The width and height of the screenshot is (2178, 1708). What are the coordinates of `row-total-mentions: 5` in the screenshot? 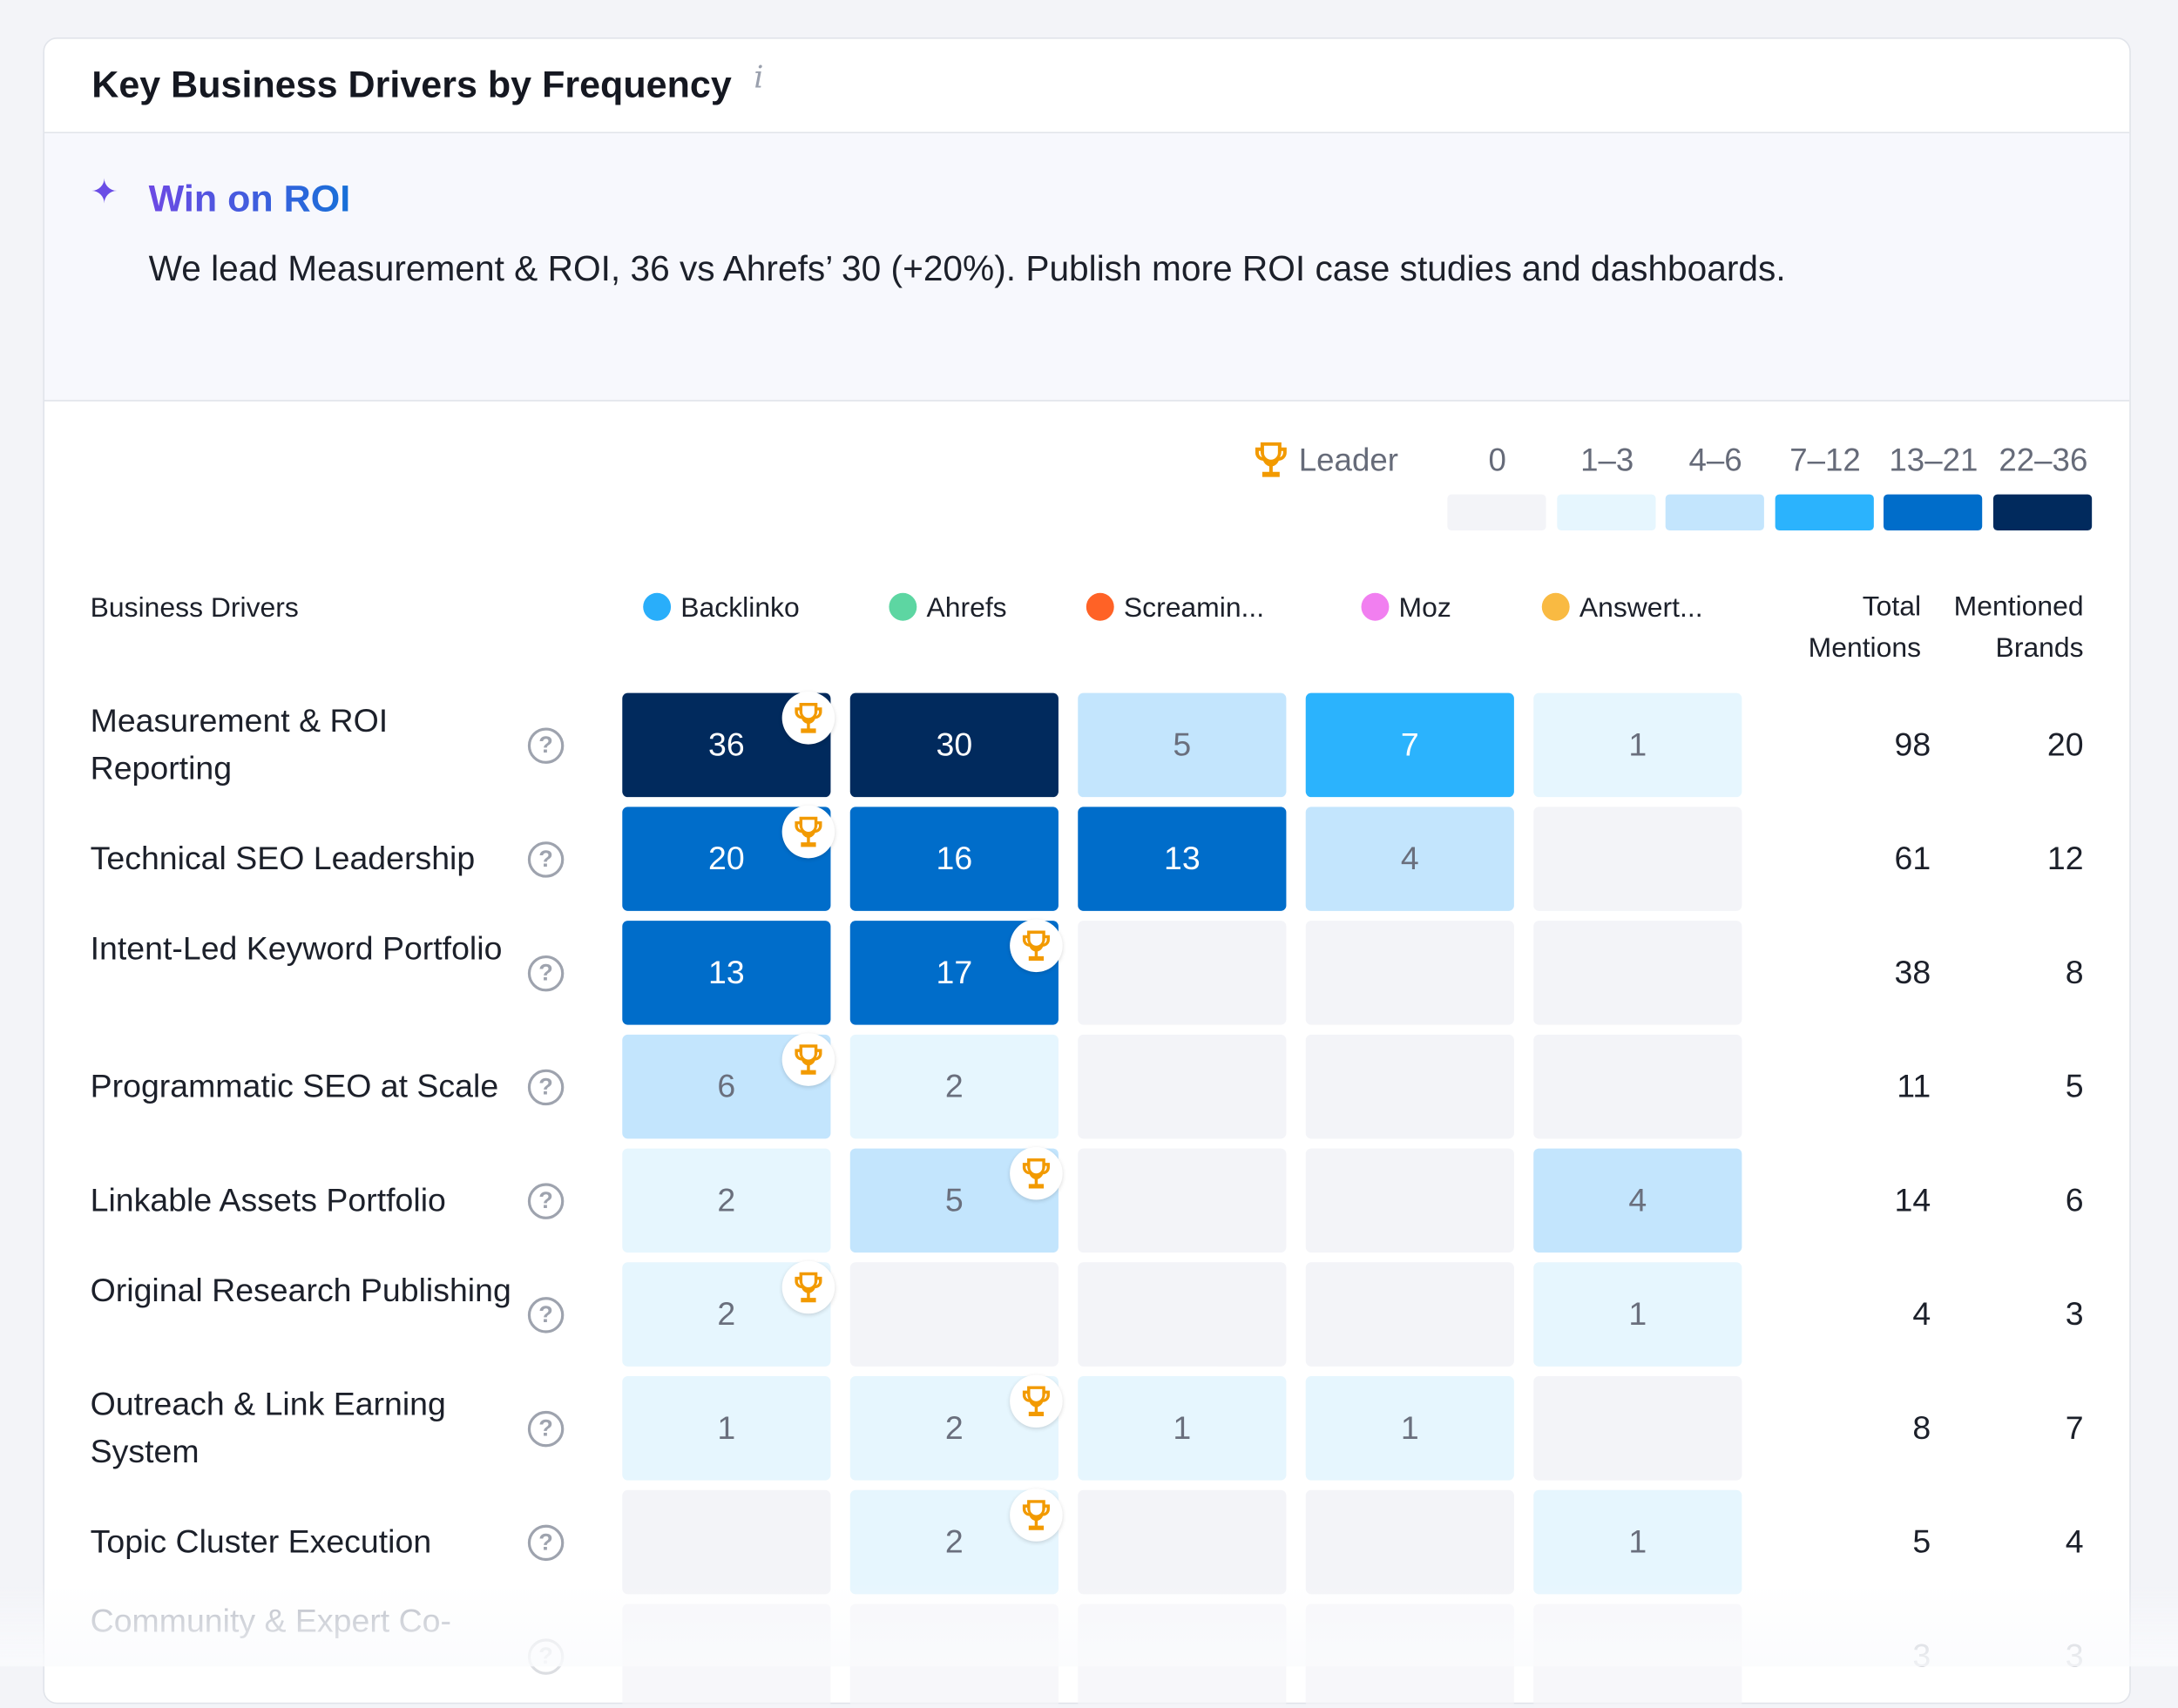 It's located at (1921, 1541).